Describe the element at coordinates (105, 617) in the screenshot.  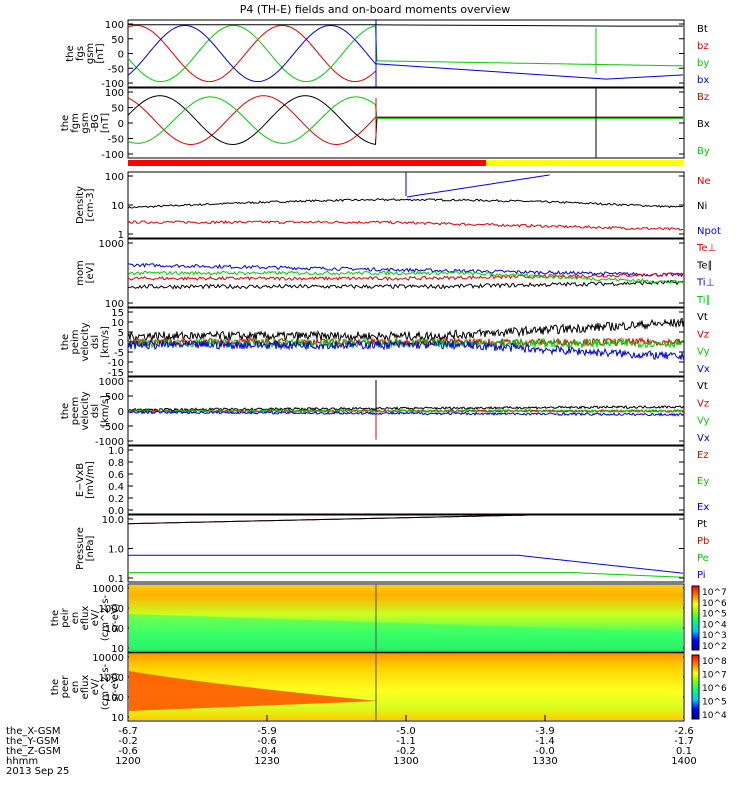
I see `ylabel-line: (cm^2-s-` at that location.